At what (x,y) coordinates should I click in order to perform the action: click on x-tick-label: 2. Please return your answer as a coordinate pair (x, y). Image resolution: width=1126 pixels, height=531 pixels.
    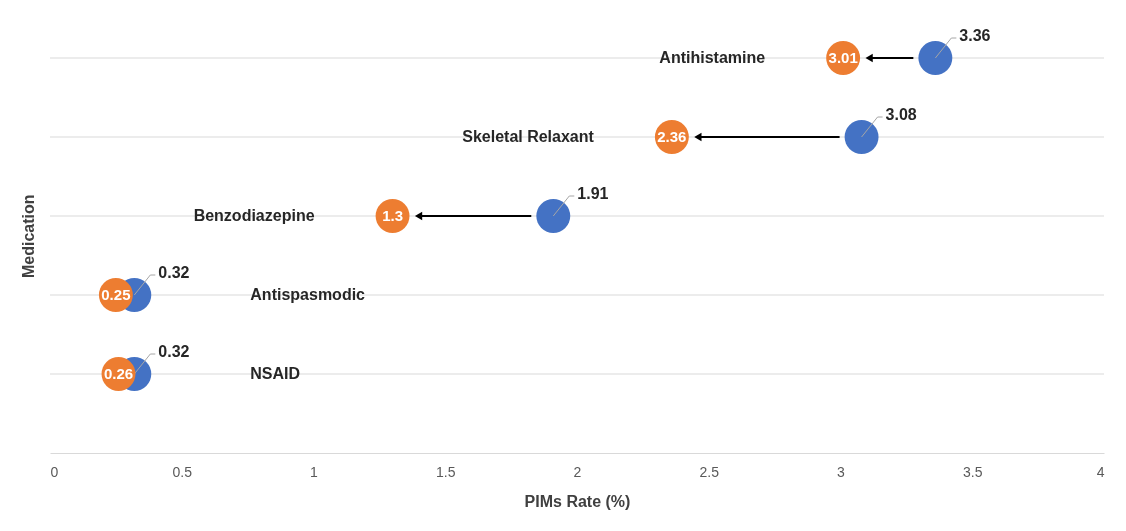
    Looking at the image, I should click on (577, 471).